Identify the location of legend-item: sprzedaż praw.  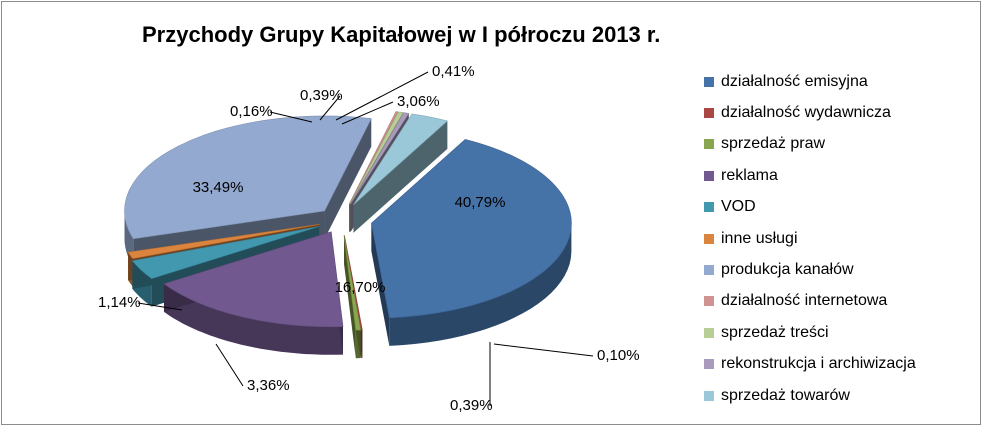
(839, 144).